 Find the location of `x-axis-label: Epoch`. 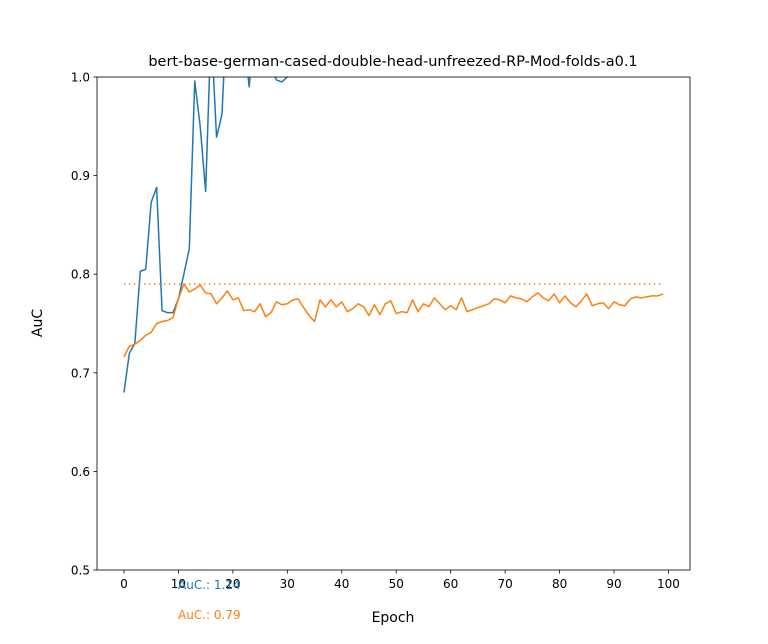

x-axis-label: Epoch is located at coordinates (393, 618).